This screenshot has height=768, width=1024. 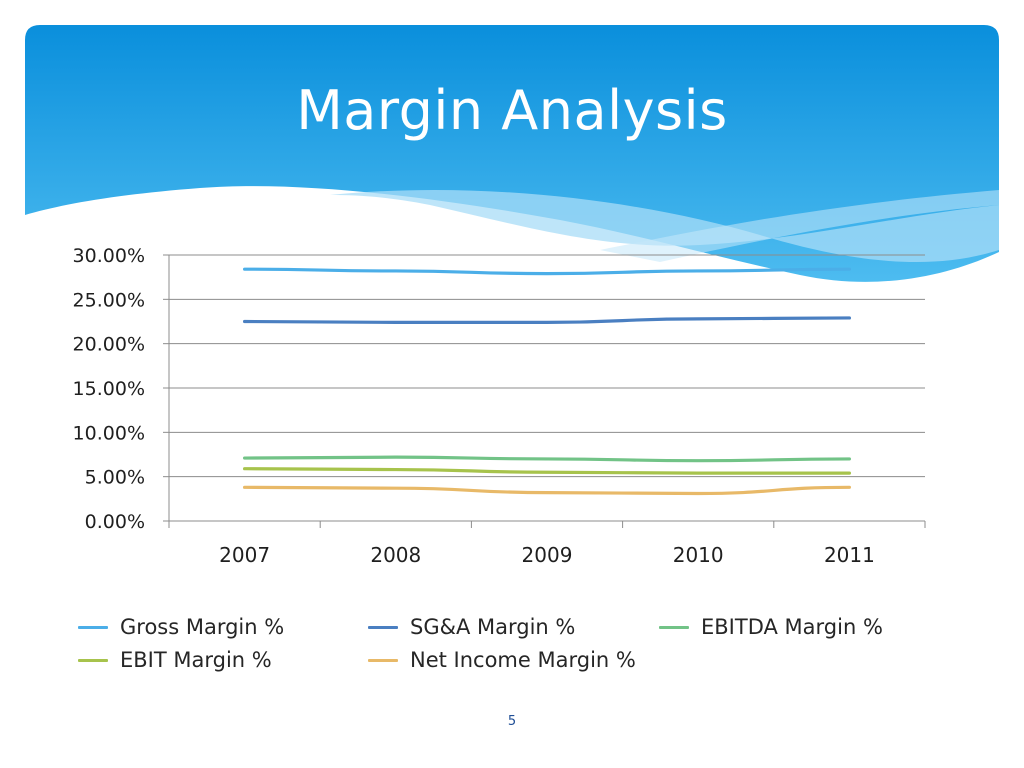 I want to click on x-tick-label: 2009, so click(x=547, y=555).